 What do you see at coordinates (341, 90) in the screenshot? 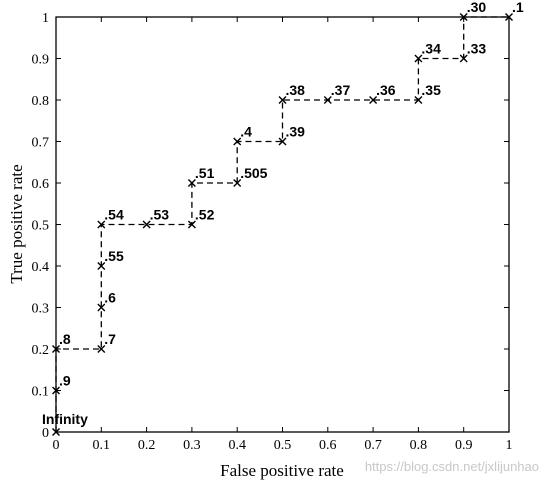
I see `point-label: .37` at bounding box center [341, 90].